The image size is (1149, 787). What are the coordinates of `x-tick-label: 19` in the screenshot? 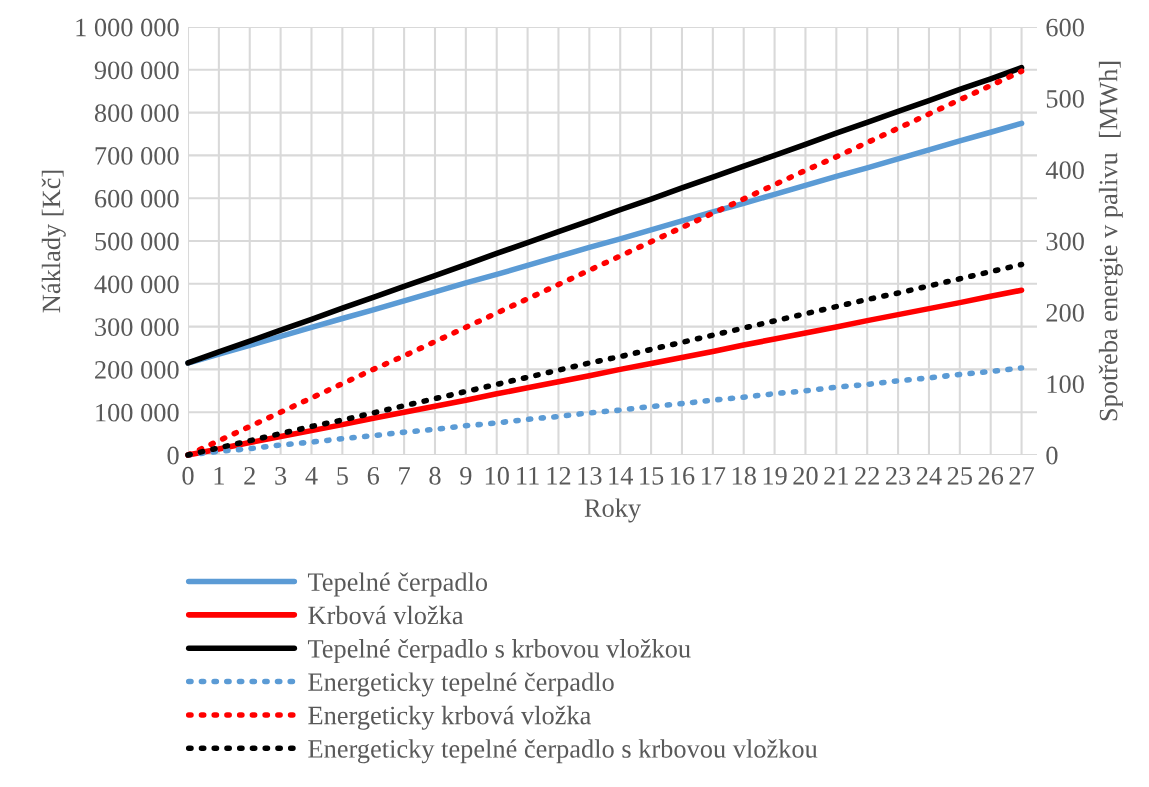 It's located at (775, 475).